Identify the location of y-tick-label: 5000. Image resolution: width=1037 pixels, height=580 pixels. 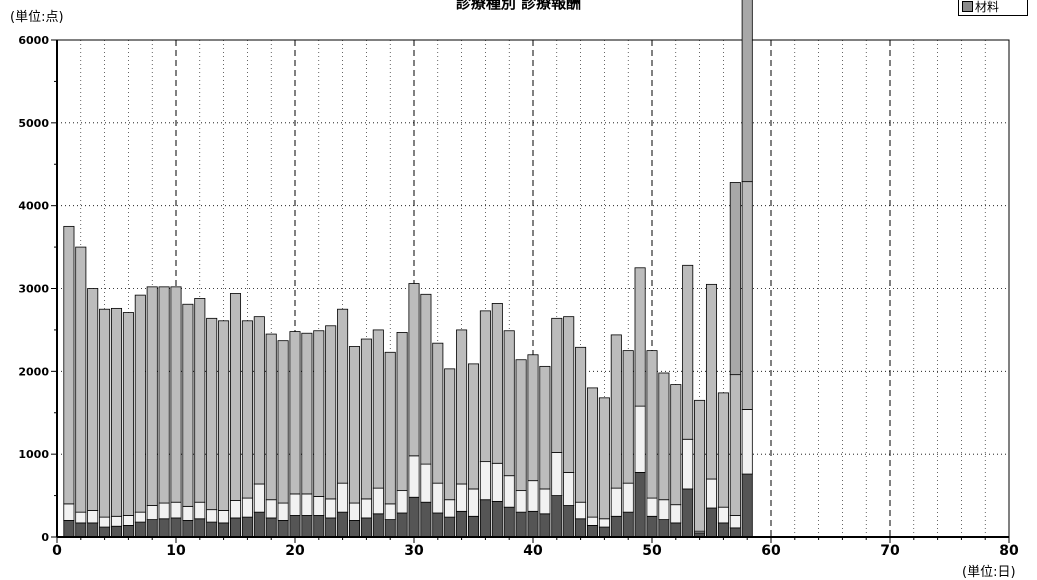
(33, 123).